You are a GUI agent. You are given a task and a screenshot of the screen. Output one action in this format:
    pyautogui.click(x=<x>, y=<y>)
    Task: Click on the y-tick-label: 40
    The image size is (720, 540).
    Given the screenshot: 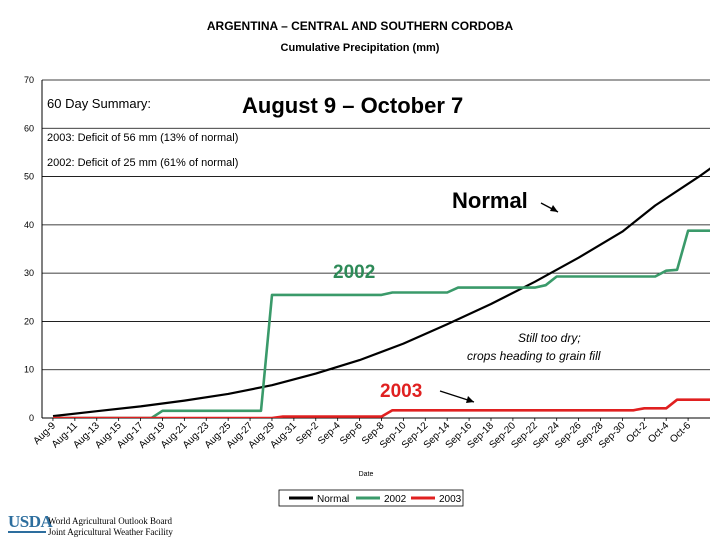 What is the action you would take?
    pyautogui.click(x=29, y=225)
    